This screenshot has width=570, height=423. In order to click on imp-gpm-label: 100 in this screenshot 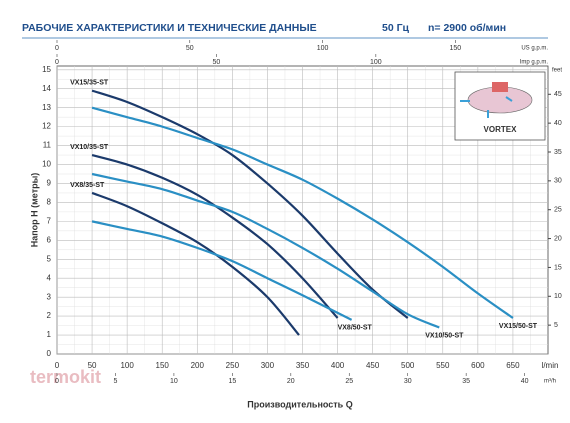, I will do `click(376, 62)`.